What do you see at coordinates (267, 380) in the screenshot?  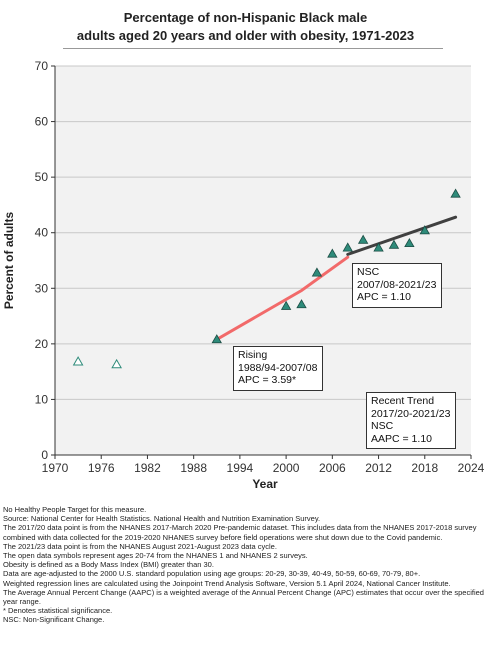 I see `annotation-rising-line-3: APC = 3.59*` at bounding box center [267, 380].